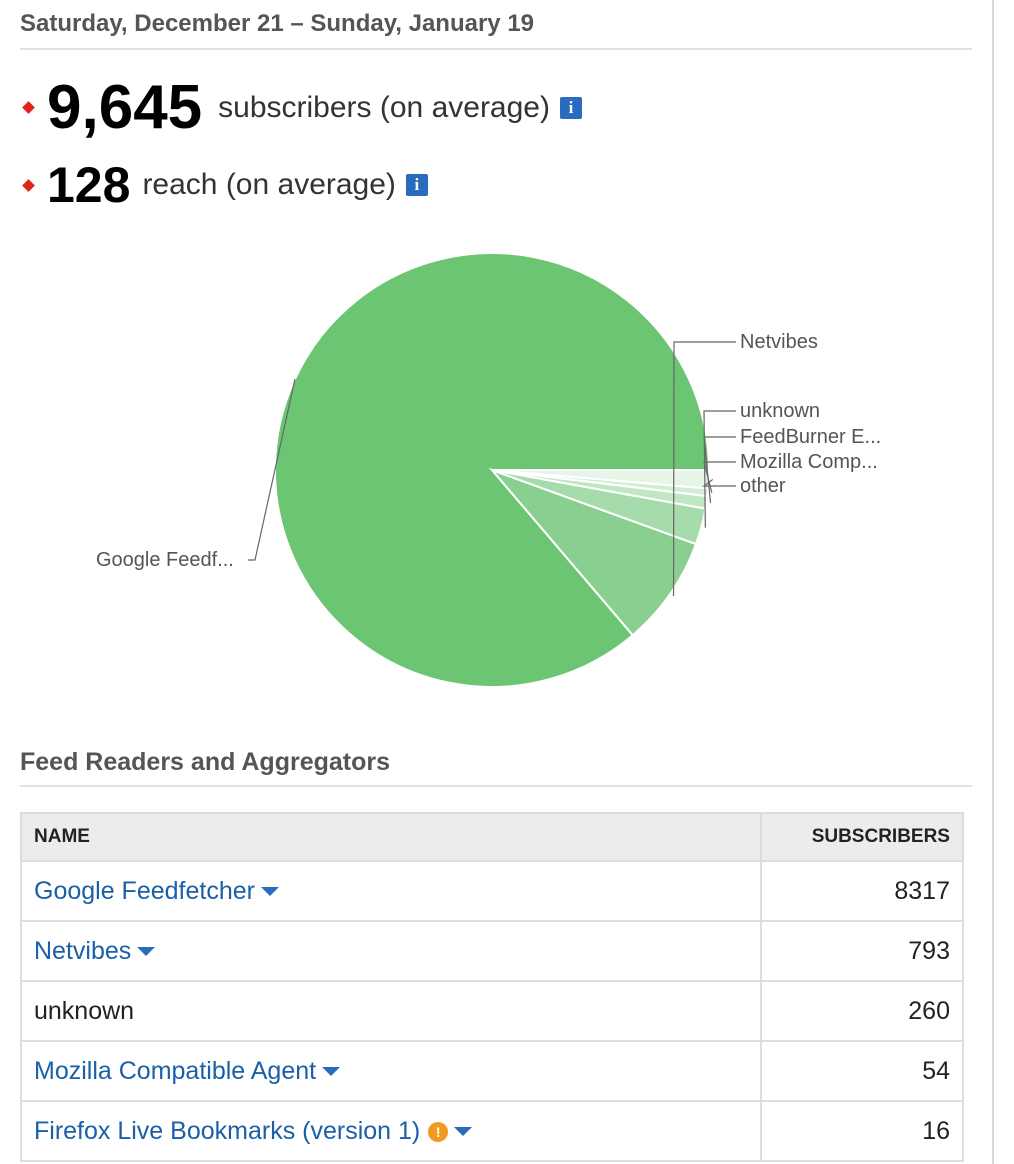  Describe the element at coordinates (89, 185) in the screenshot. I see `reach-value: 128` at that location.